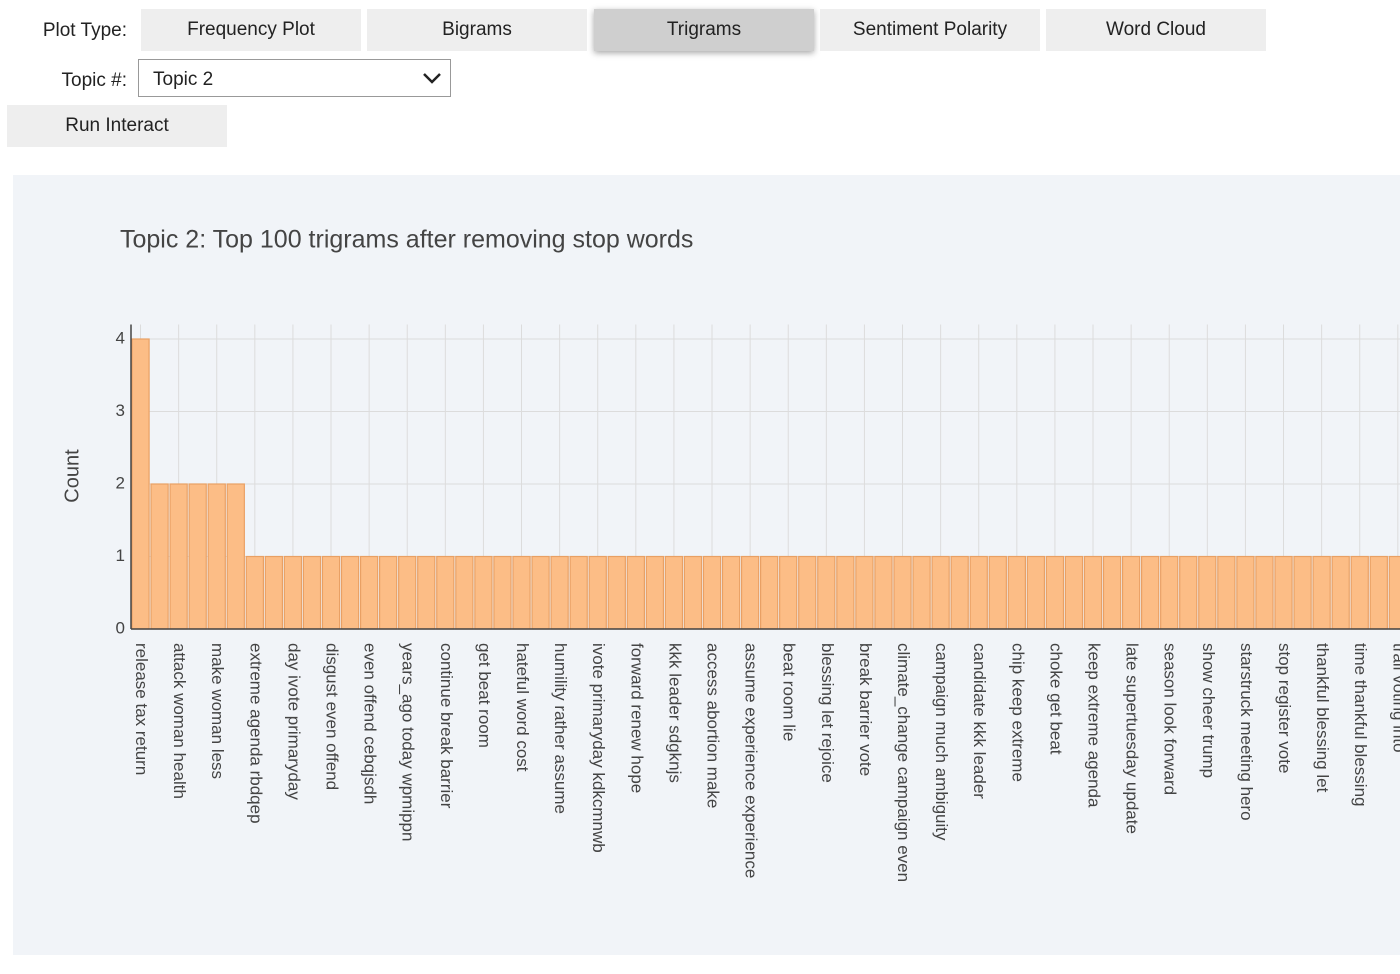  I want to click on dropdown-arrow, so click(432, 78).